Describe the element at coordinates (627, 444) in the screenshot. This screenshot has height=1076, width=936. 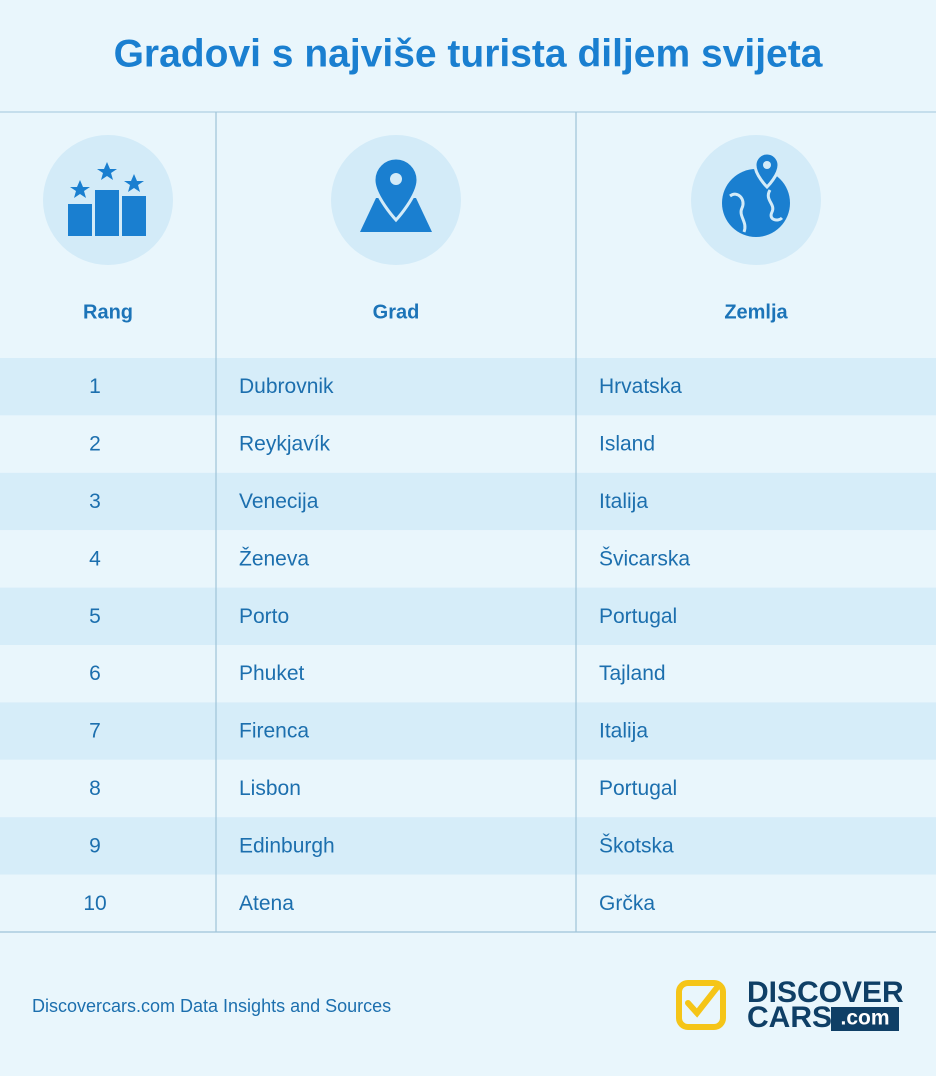
I see `country-cell: Island` at that location.